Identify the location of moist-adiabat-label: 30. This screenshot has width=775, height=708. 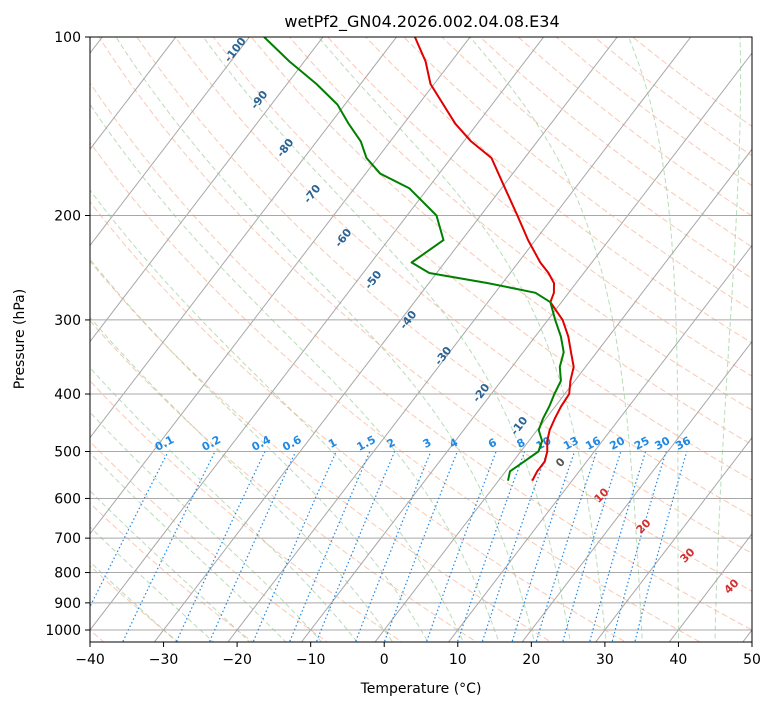
(688, 555).